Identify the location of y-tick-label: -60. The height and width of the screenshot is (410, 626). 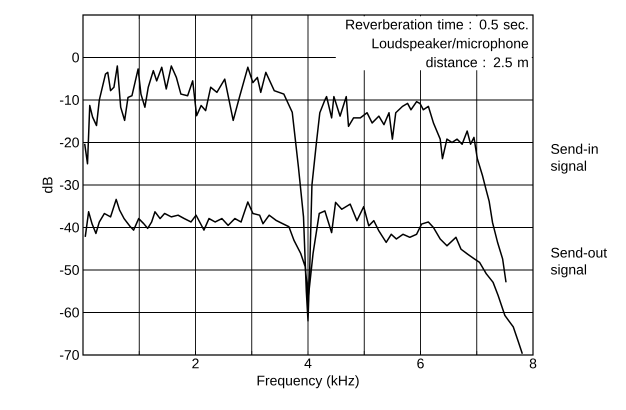
(69, 313).